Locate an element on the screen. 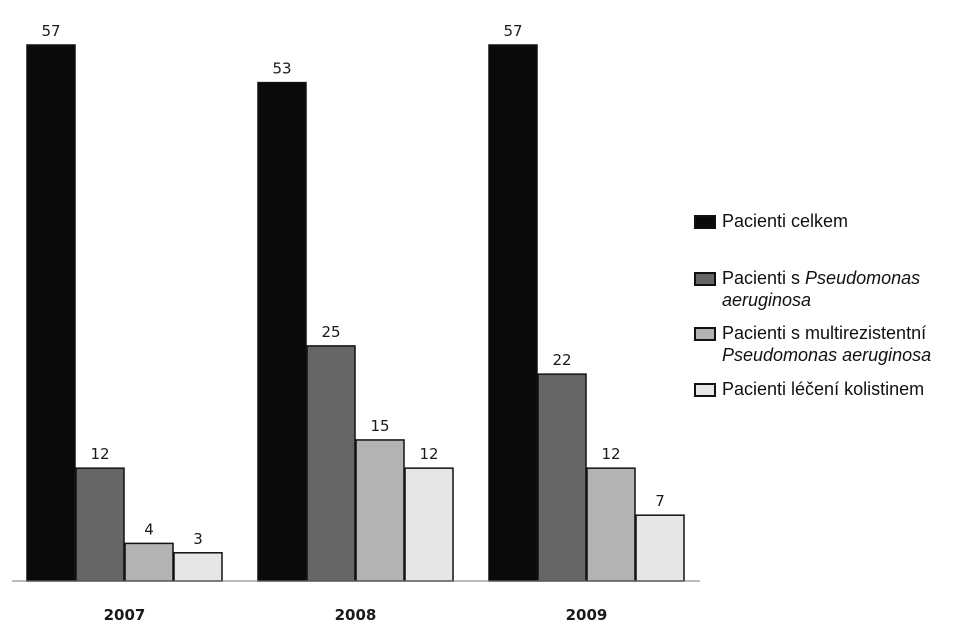  bar-2009-colistin is located at coordinates (660, 548).